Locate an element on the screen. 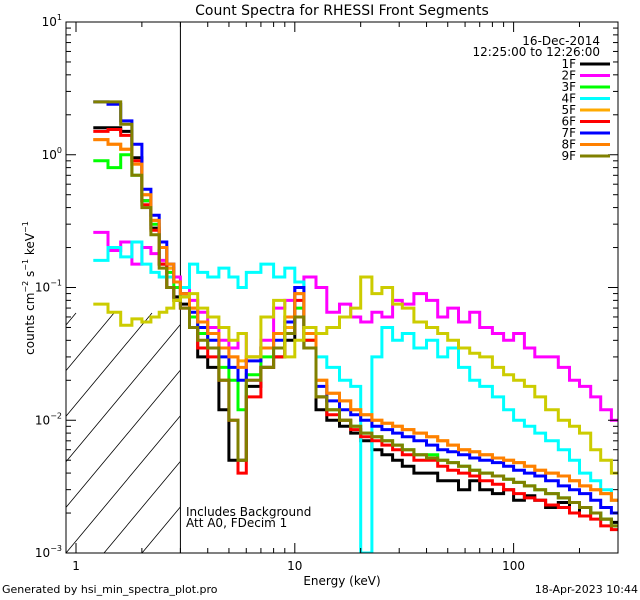 This screenshot has height=600, width=640. y-tick-exp: −3 is located at coordinates (56, 548).